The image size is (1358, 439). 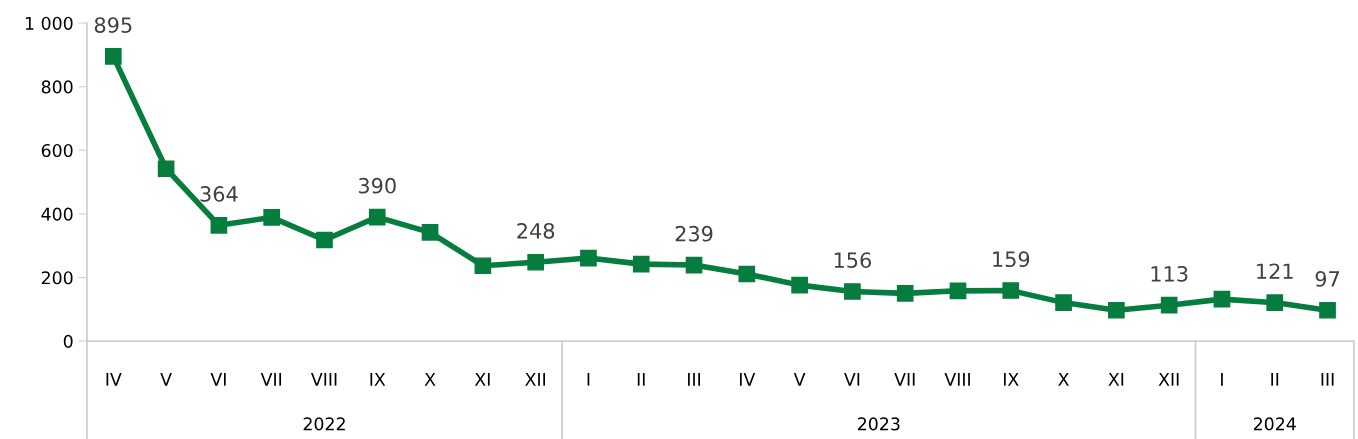 I want to click on data-label: 159, so click(x=1011, y=259).